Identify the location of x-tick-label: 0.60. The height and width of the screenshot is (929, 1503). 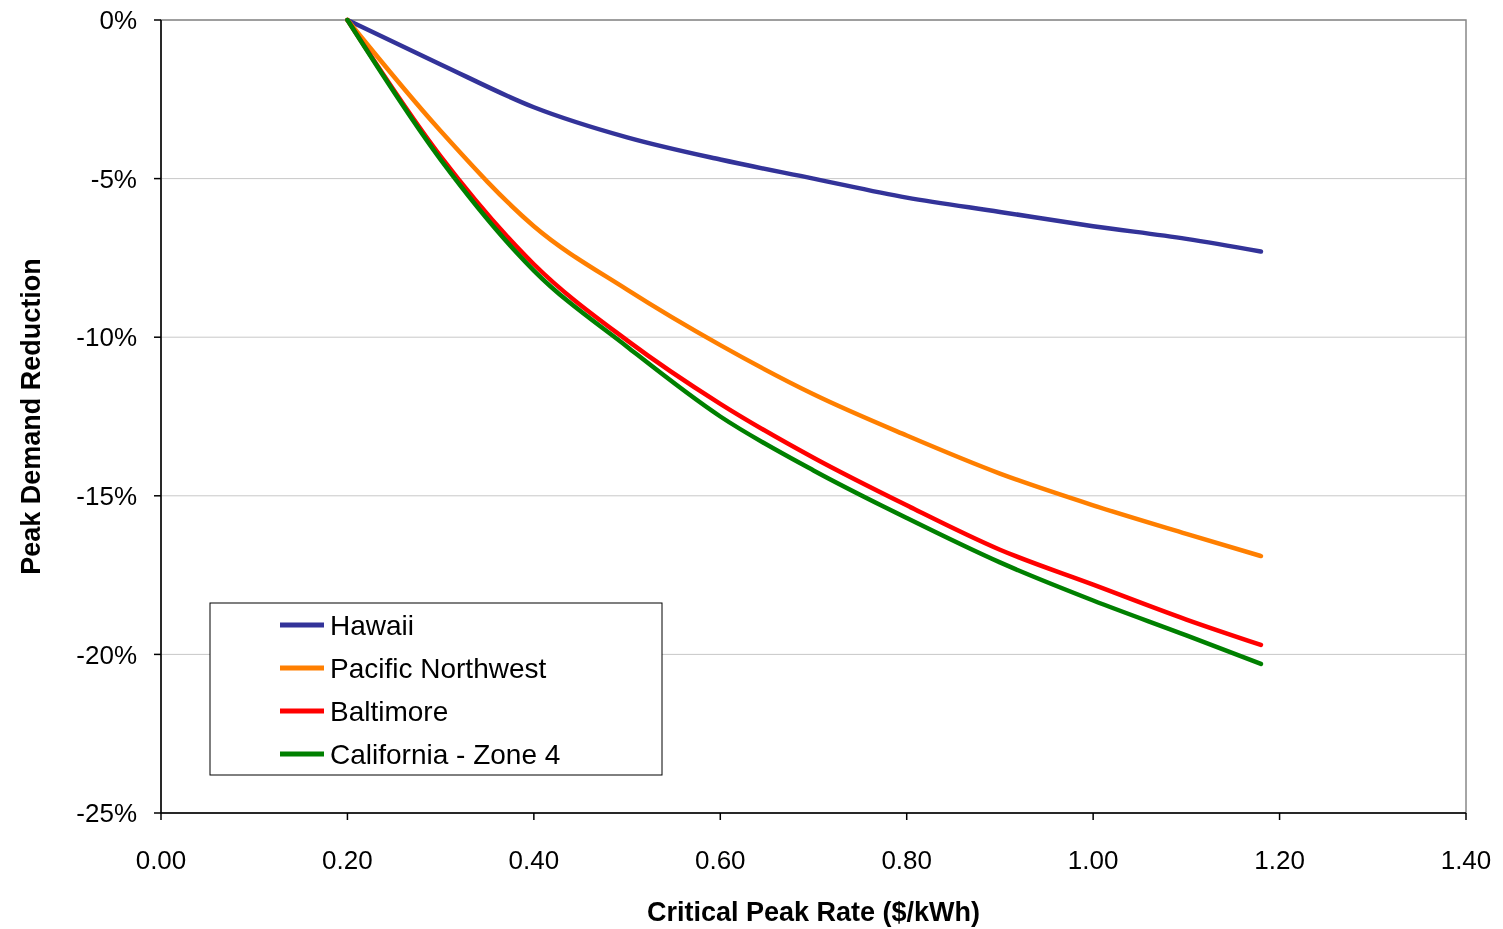
(720, 860).